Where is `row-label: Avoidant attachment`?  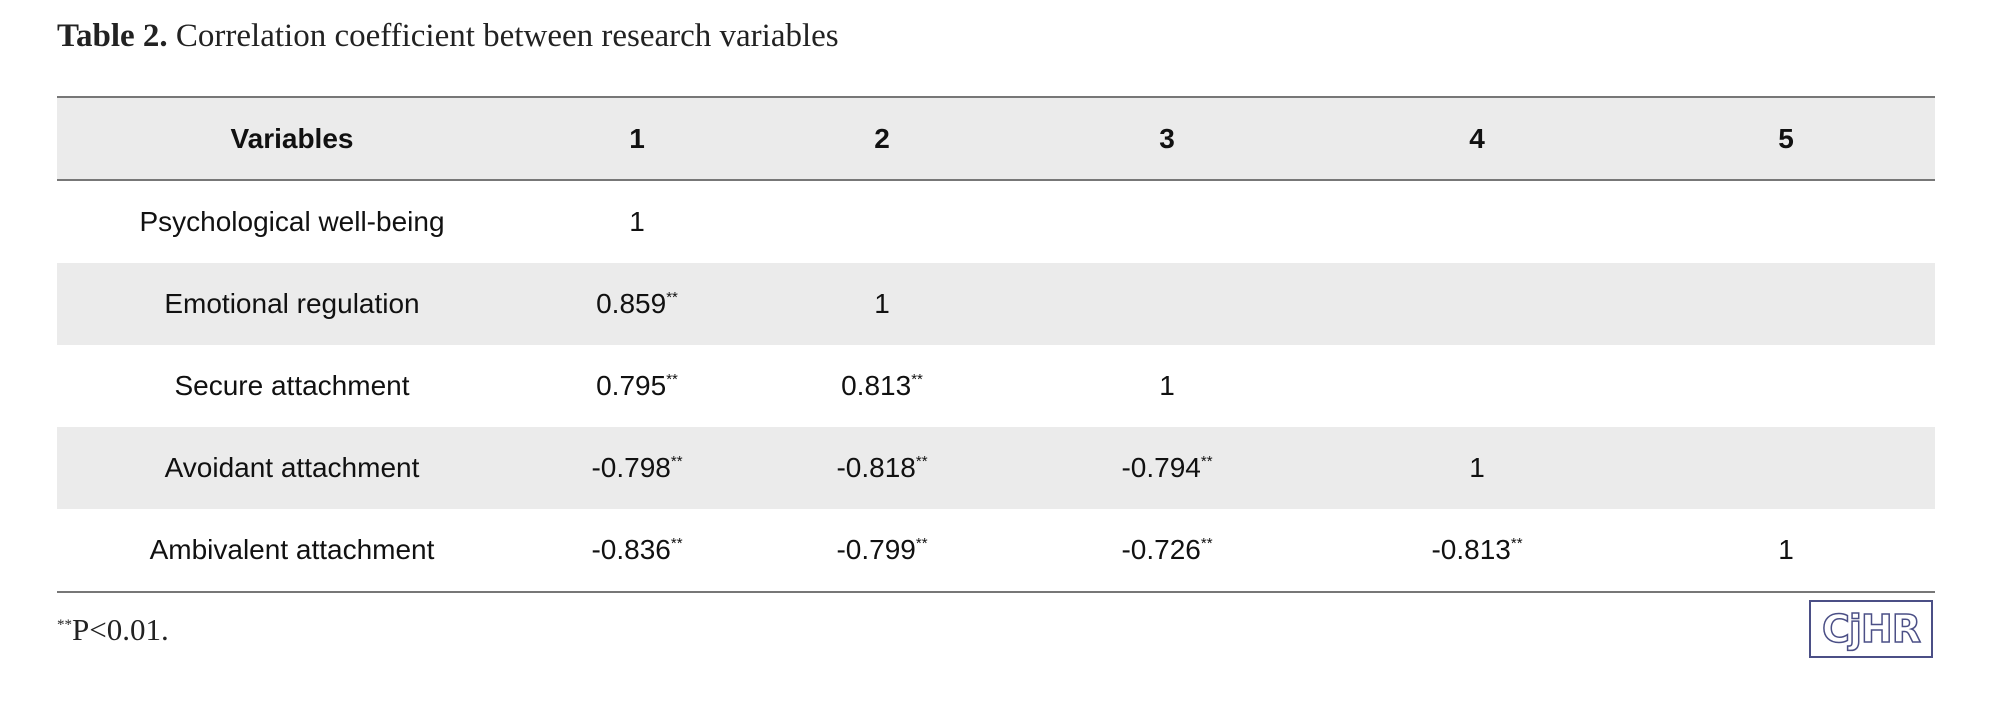
row-label: Avoidant attachment is located at coordinates (292, 467).